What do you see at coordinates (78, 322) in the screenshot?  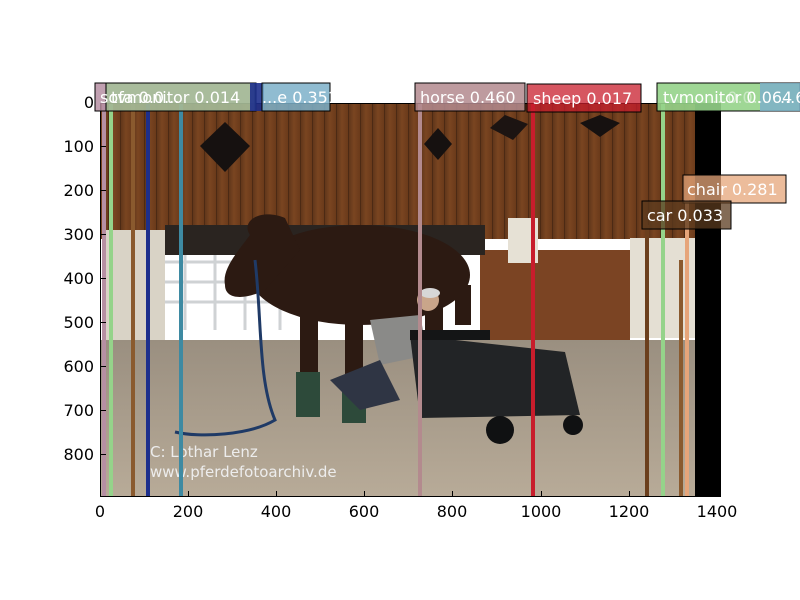 I see `y-tick-label: 500` at bounding box center [78, 322].